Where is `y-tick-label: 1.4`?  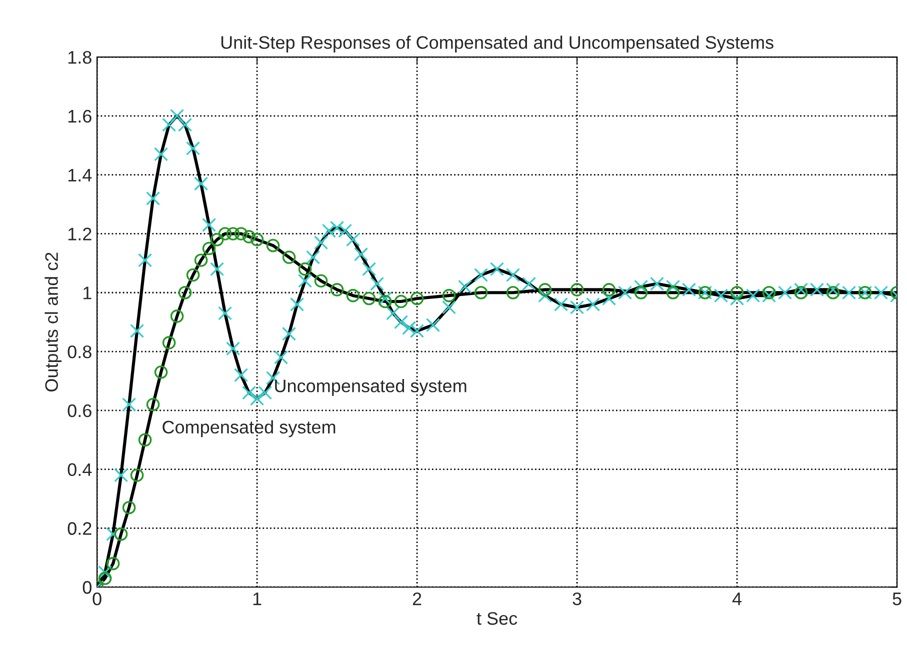 y-tick-label: 1.4 is located at coordinates (80, 175).